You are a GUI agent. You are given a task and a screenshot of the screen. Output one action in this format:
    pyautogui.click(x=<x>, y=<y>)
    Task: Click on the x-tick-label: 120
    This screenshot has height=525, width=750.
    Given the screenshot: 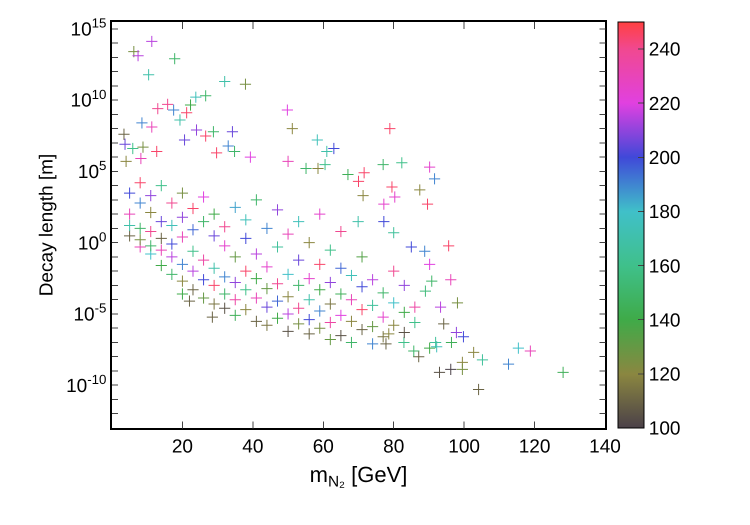 What is the action you would take?
    pyautogui.click(x=534, y=447)
    